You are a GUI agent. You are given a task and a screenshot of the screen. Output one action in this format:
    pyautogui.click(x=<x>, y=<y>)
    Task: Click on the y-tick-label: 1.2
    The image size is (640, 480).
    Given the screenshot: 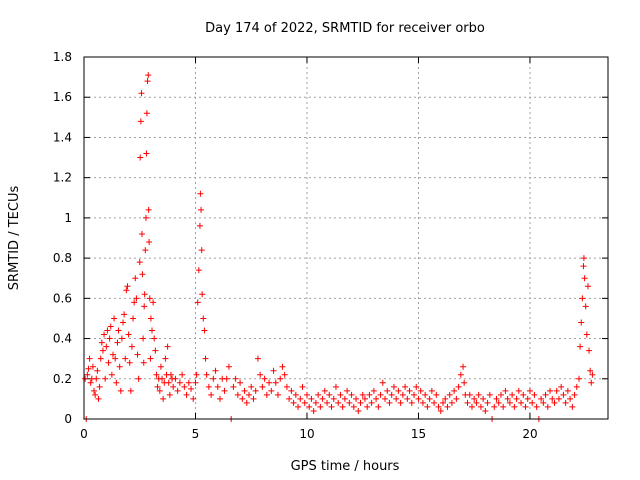 What is the action you would take?
    pyautogui.click(x=62, y=178)
    